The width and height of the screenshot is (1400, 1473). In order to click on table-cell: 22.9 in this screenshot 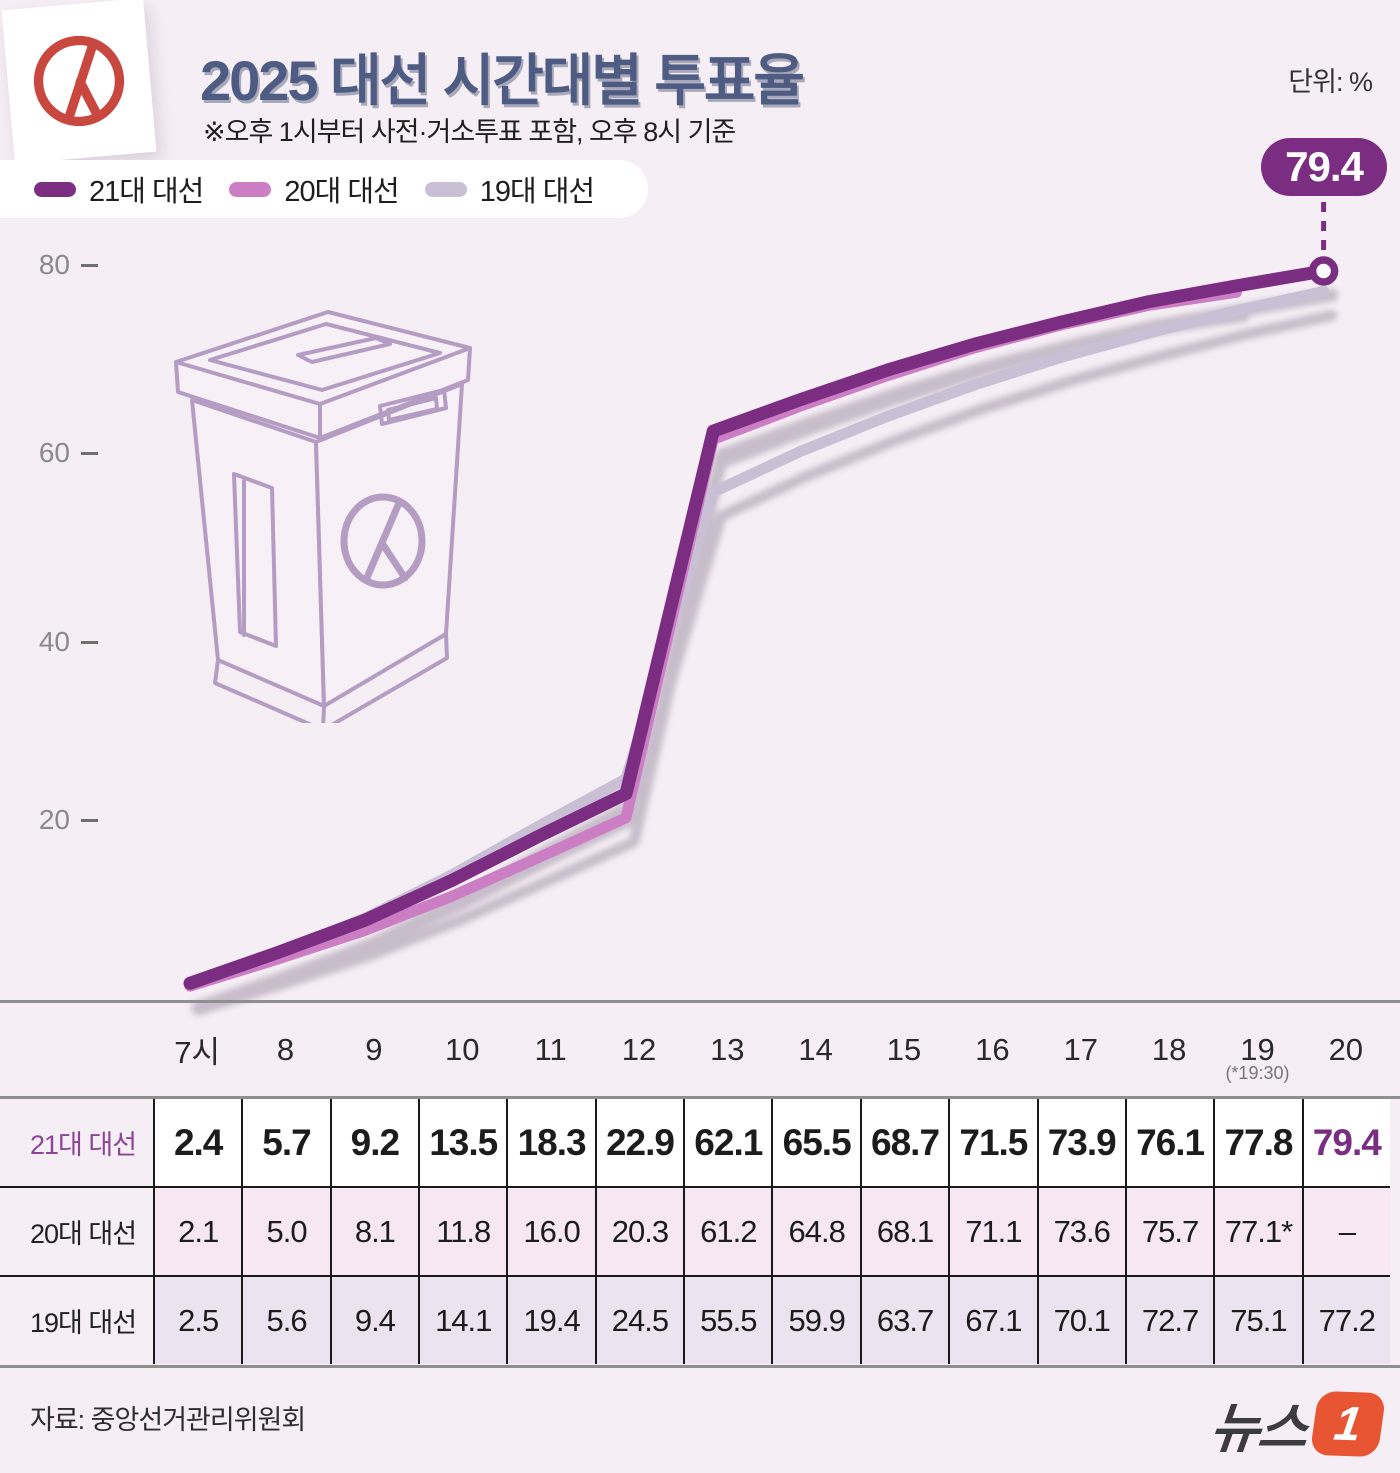, I will do `click(639, 1142)`.